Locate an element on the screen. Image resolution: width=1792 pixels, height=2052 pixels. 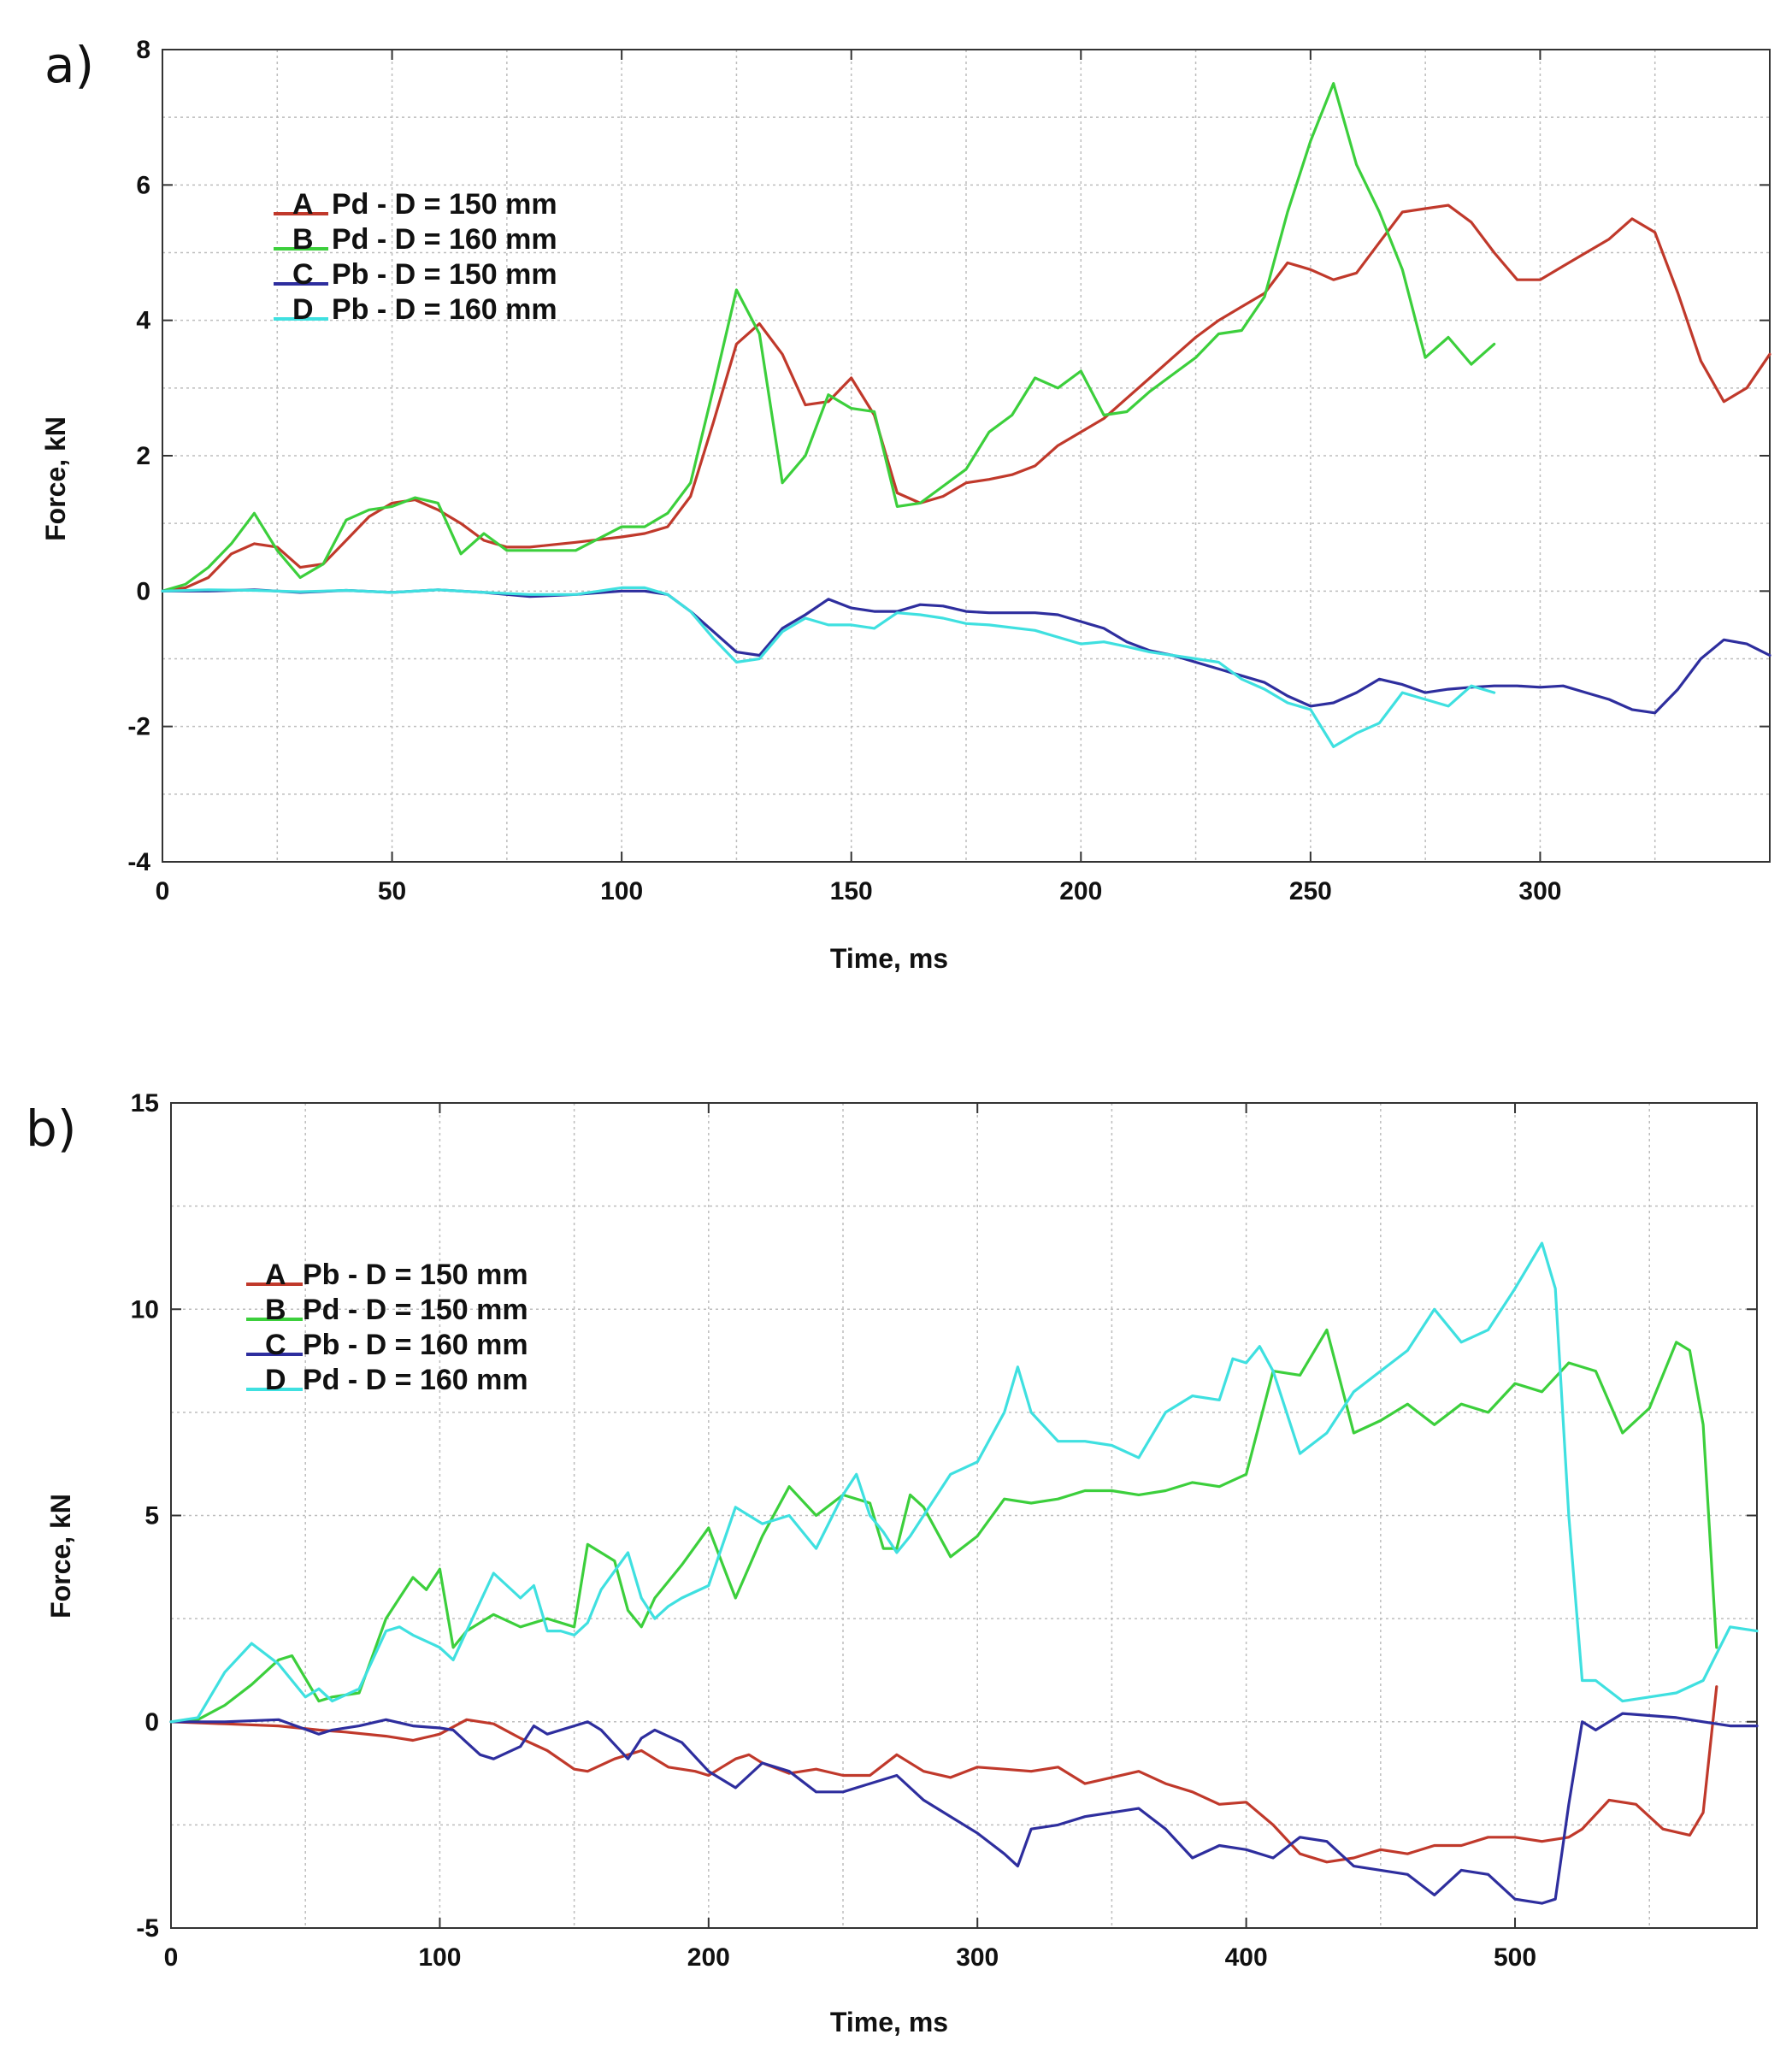
legend-entry-d: D Pd - D = 160 mm is located at coordinates (387, 1380).